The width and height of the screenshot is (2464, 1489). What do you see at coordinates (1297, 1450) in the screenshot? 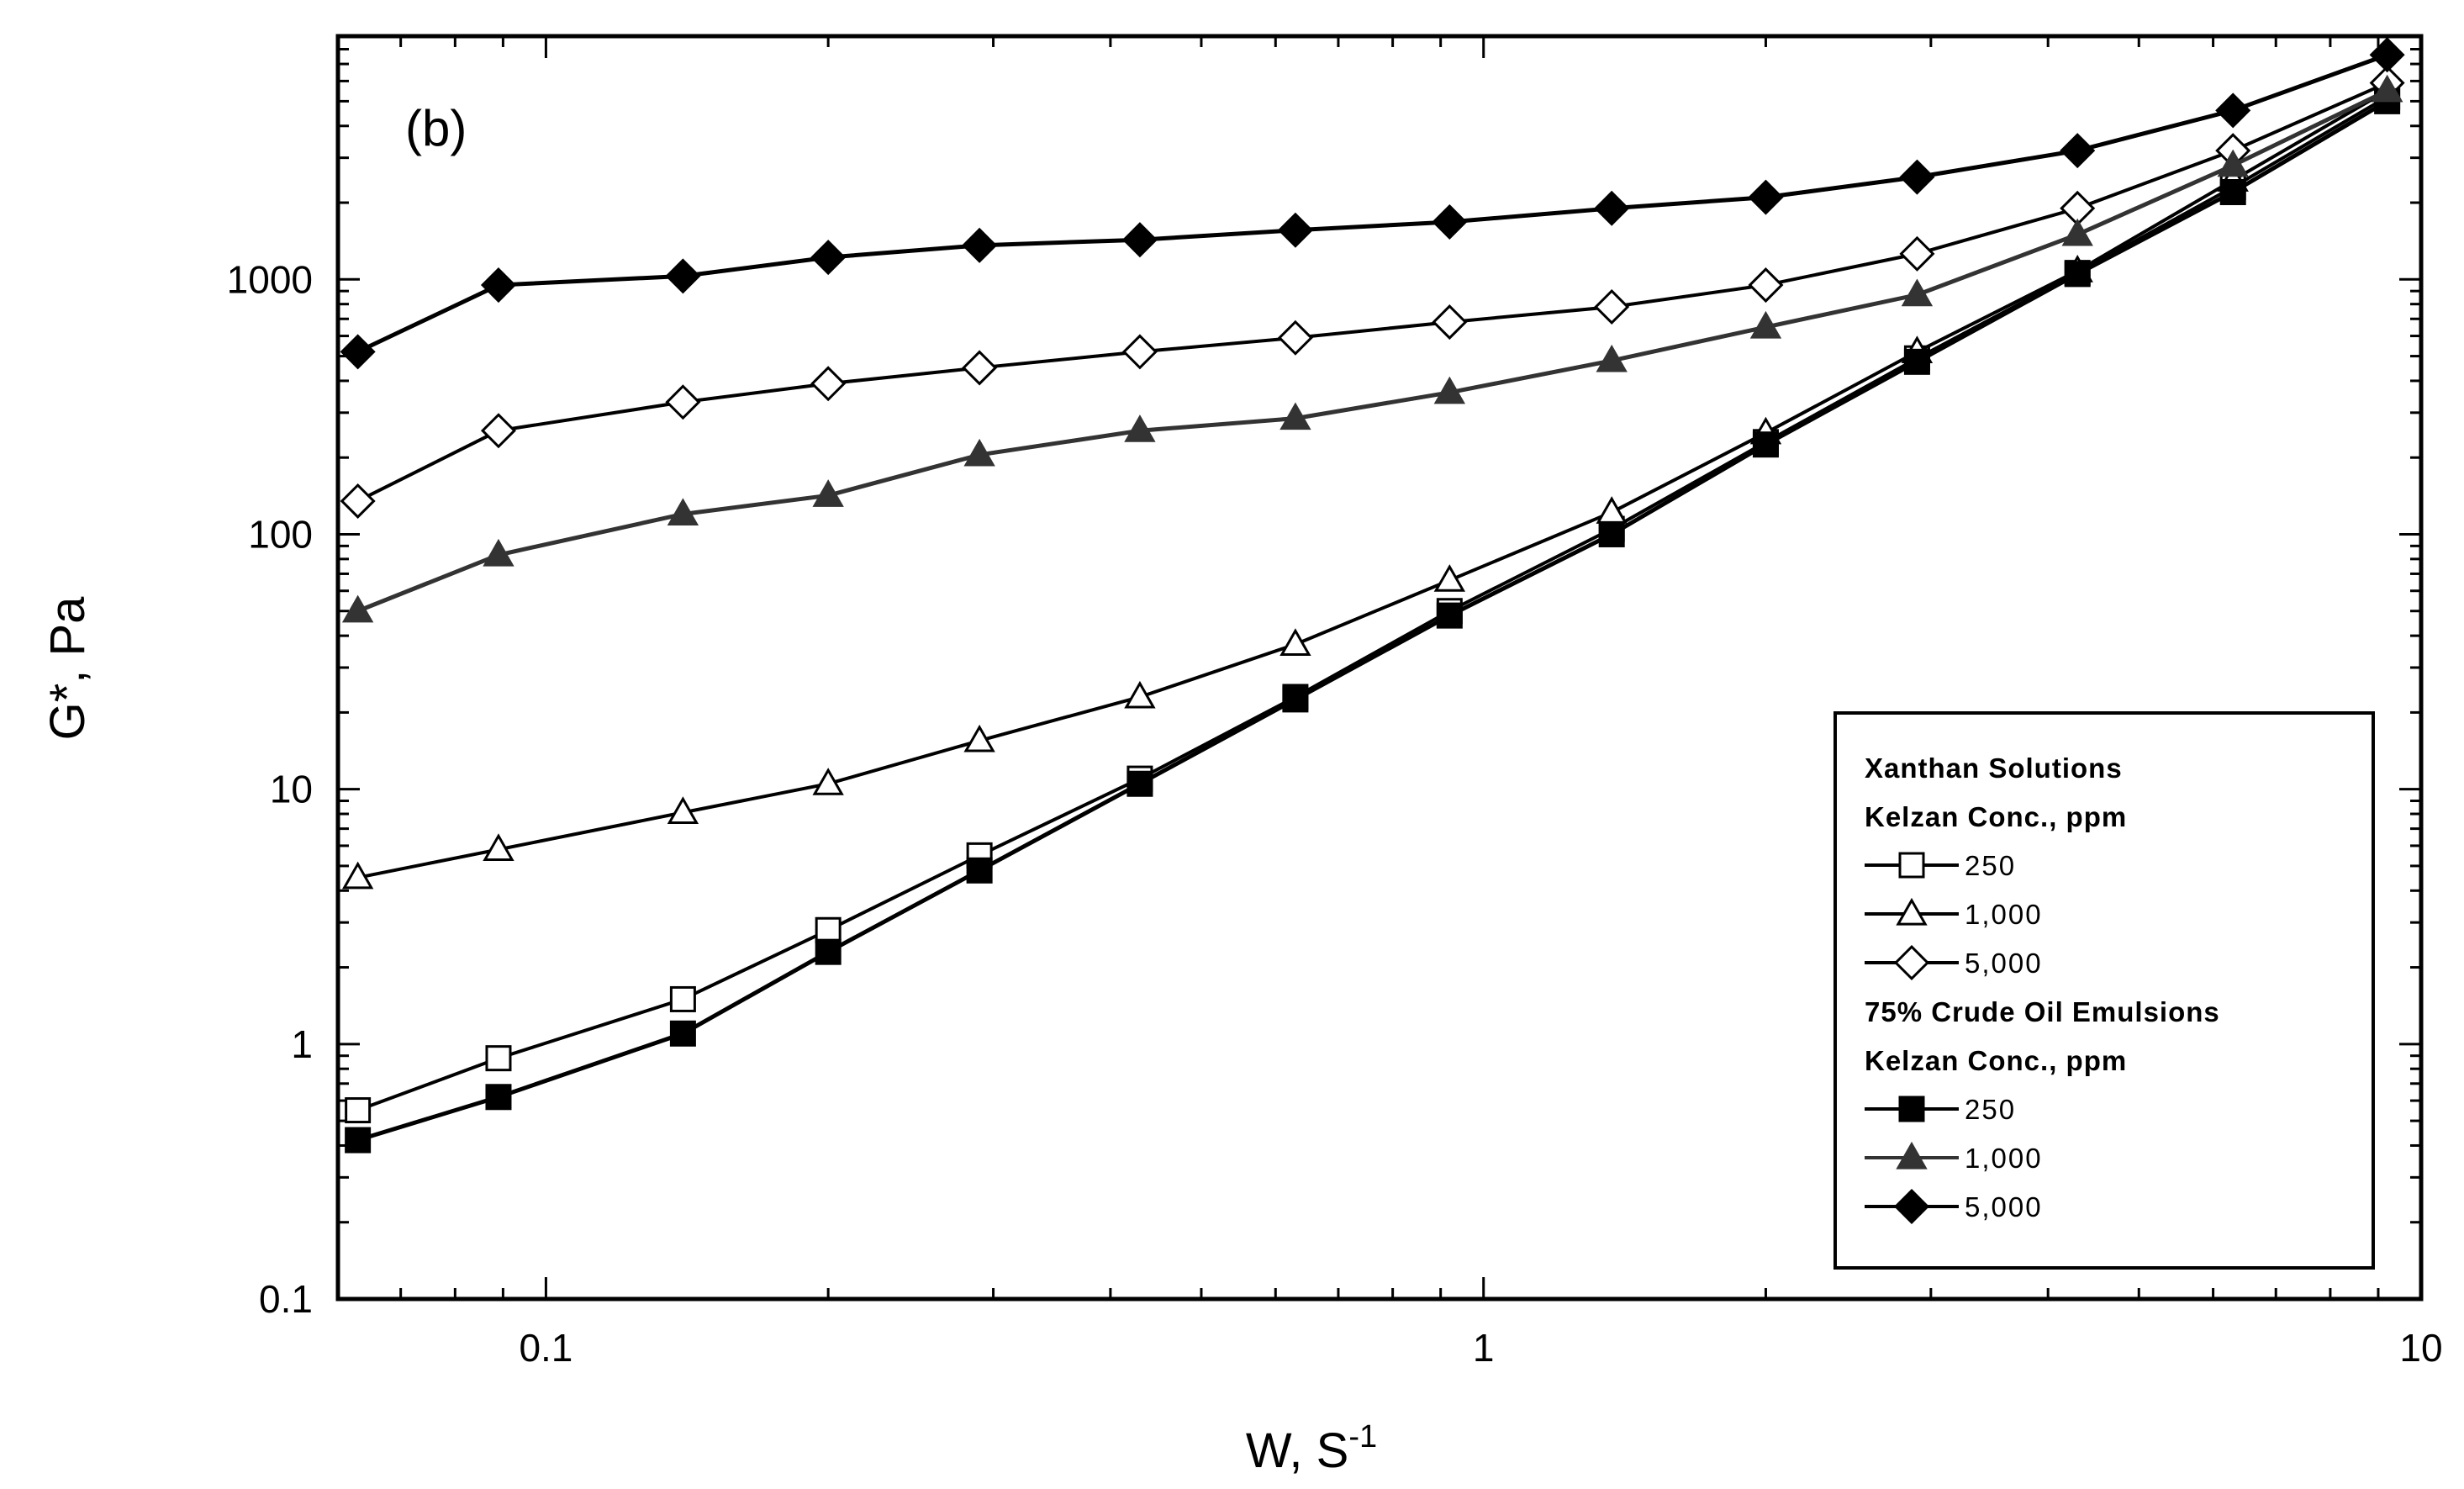
I see `x-axis-title-text: W, S` at bounding box center [1297, 1450].